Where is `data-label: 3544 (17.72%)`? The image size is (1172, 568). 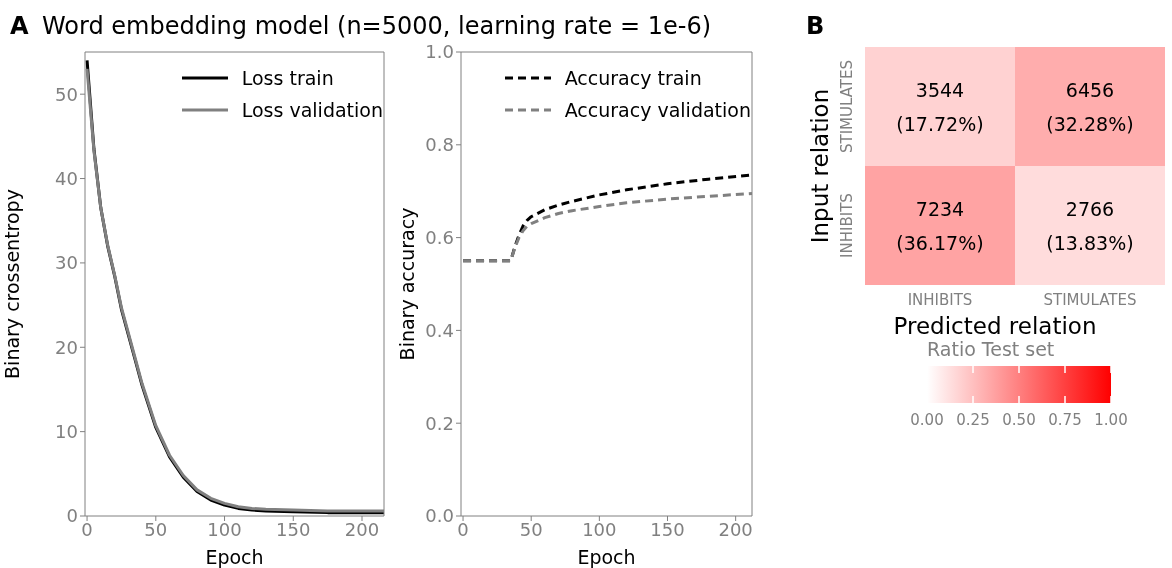
data-label: 3544 (17.72%) is located at coordinates (940, 106).